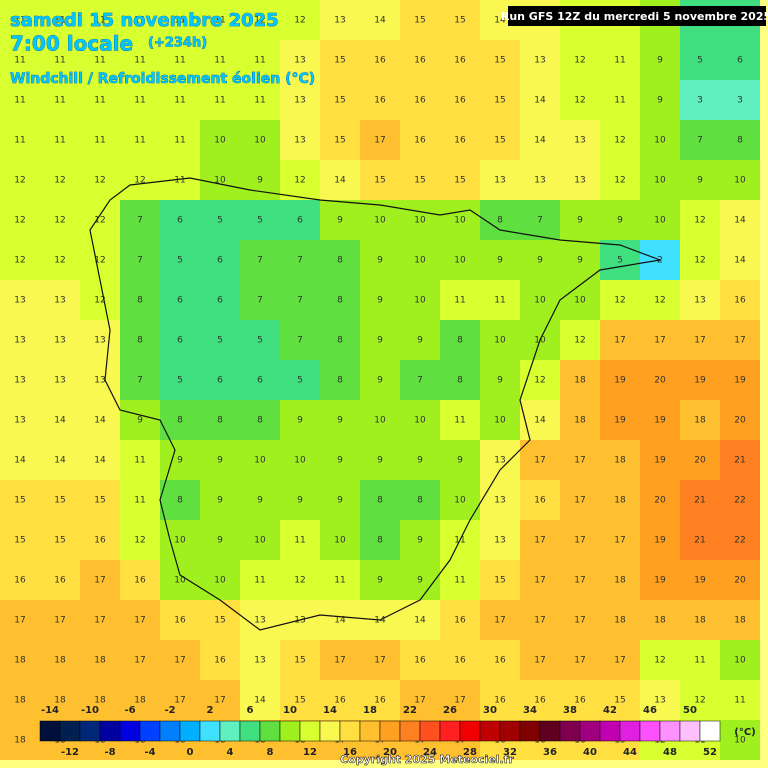 The height and width of the screenshot is (768, 768). Describe the element at coordinates (99, 501) in the screenshot. I see `grid-value: 15` at that location.